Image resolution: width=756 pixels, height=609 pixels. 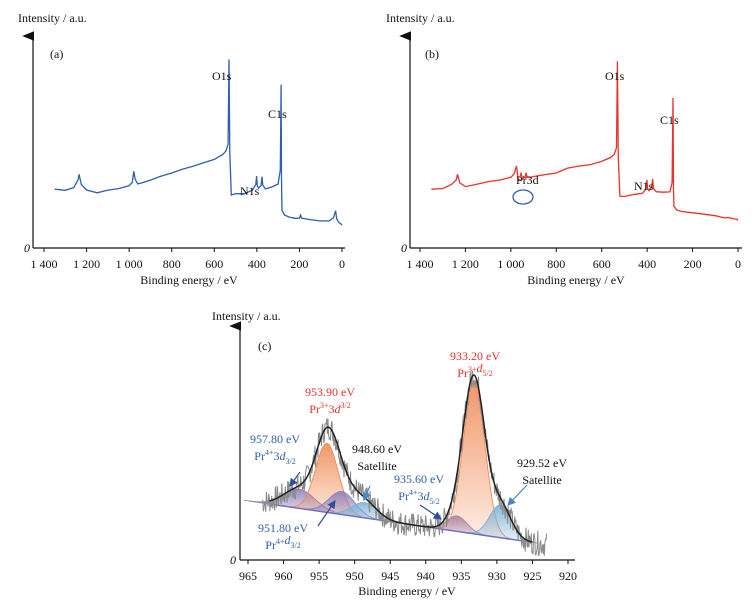 I want to click on panel-a-c1s-label: C1s, so click(x=277, y=114).